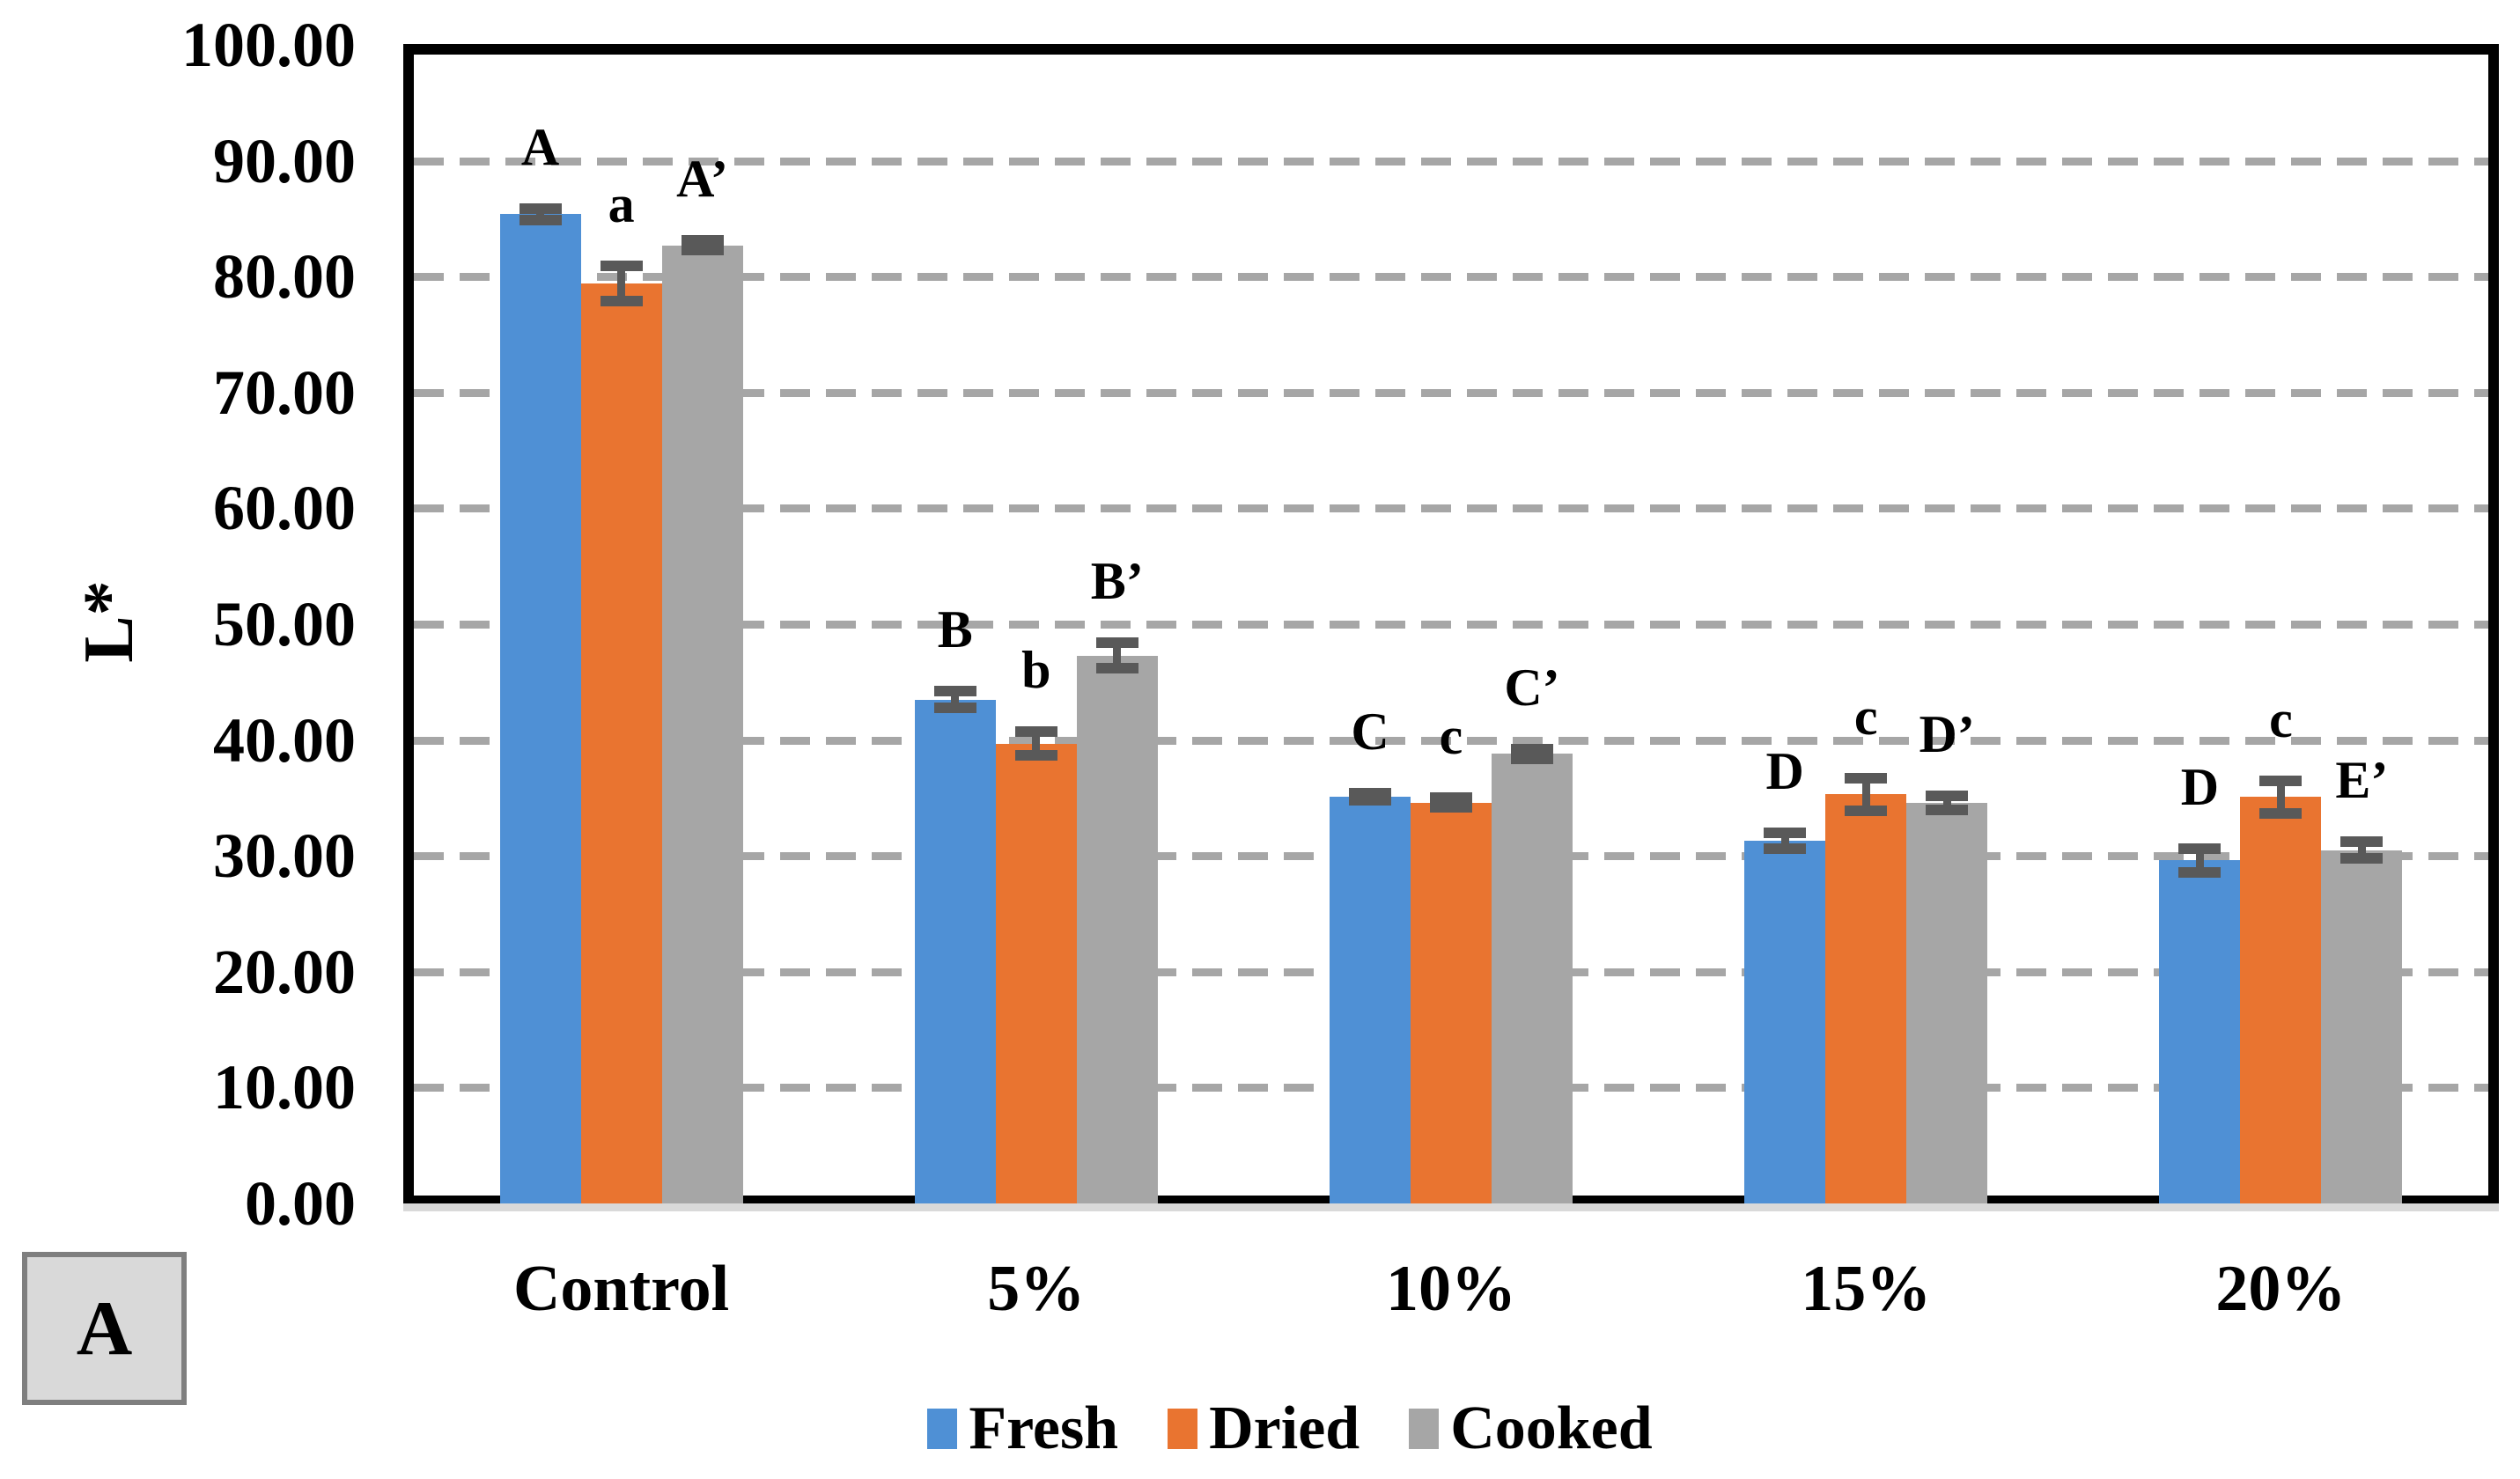 This screenshot has width=2520, height=1479. Describe the element at coordinates (2493, 623) in the screenshot. I see `plot-border-right` at that location.